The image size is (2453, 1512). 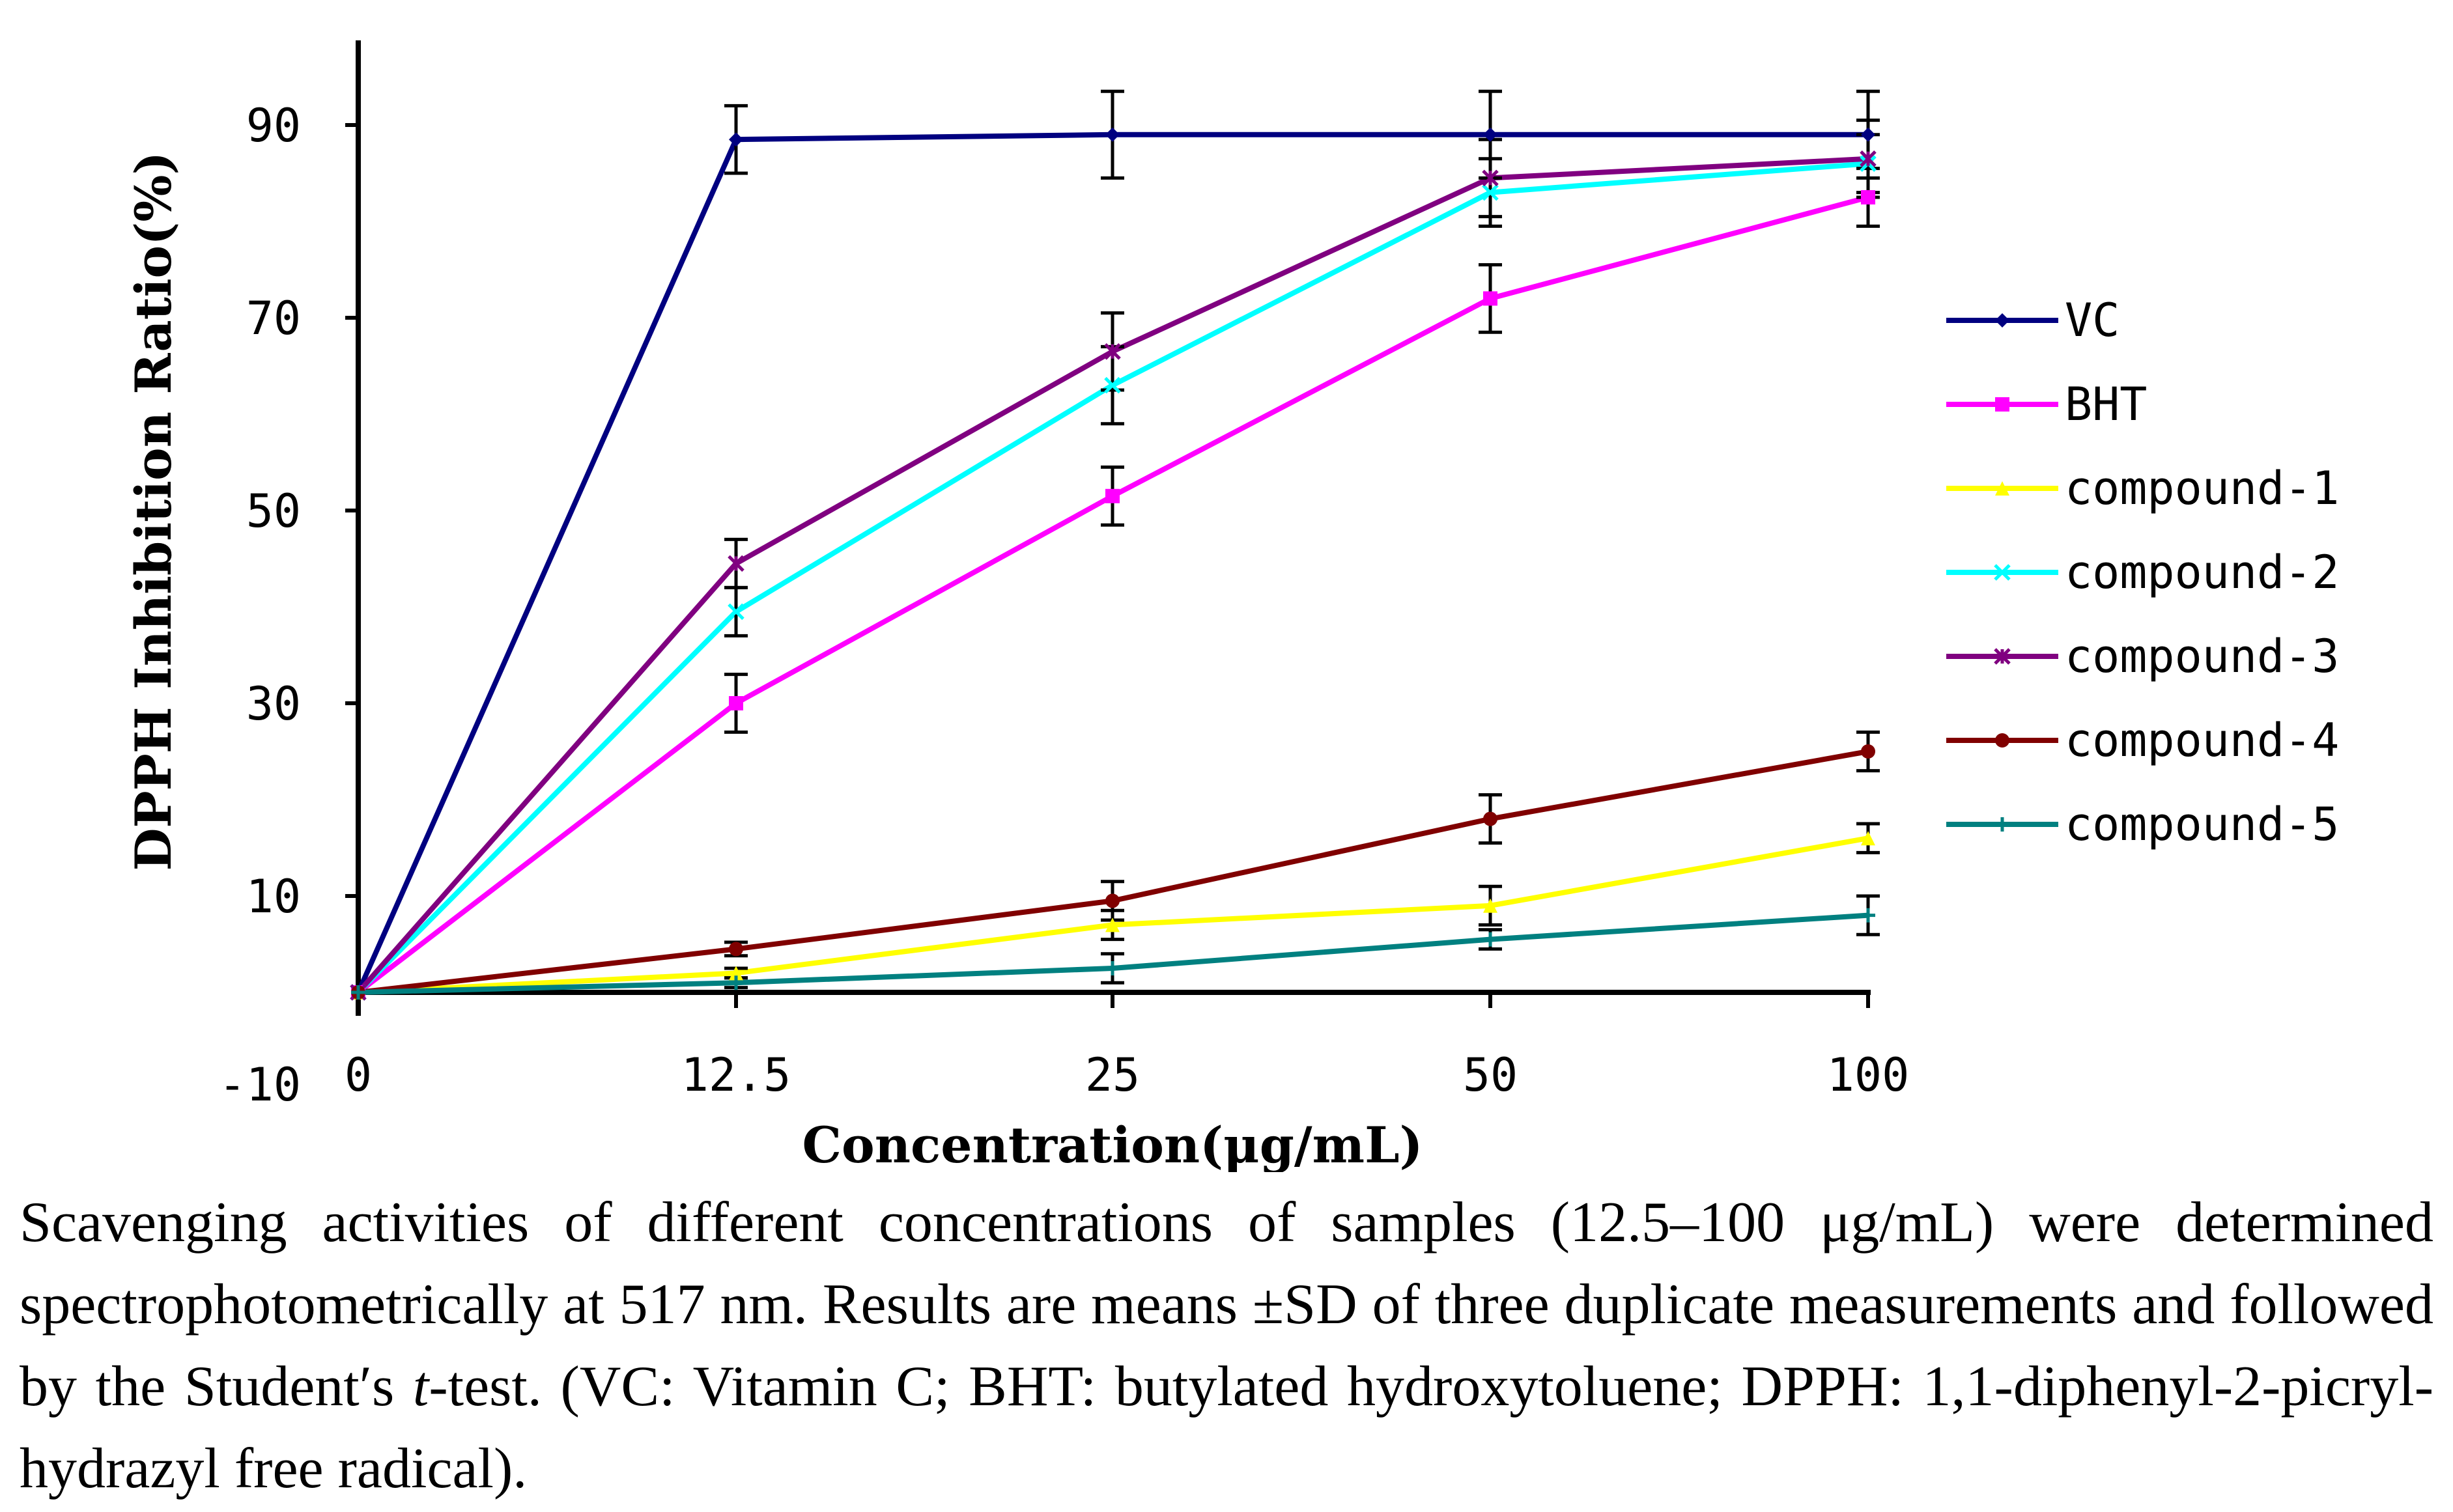 What do you see at coordinates (2202, 489) in the screenshot?
I see `legend-label: compound-1` at bounding box center [2202, 489].